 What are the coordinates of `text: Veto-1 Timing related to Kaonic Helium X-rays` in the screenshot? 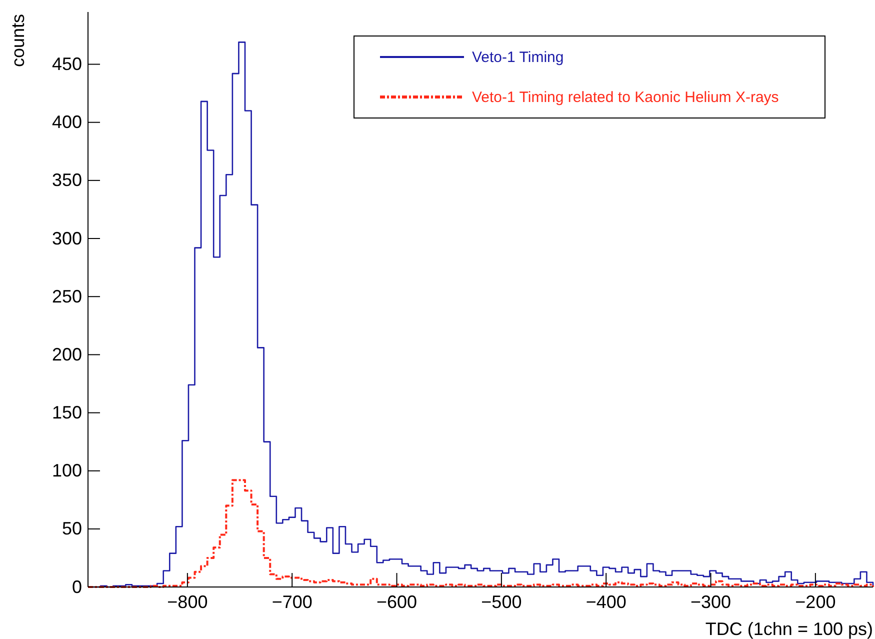 It's located at (625, 97).